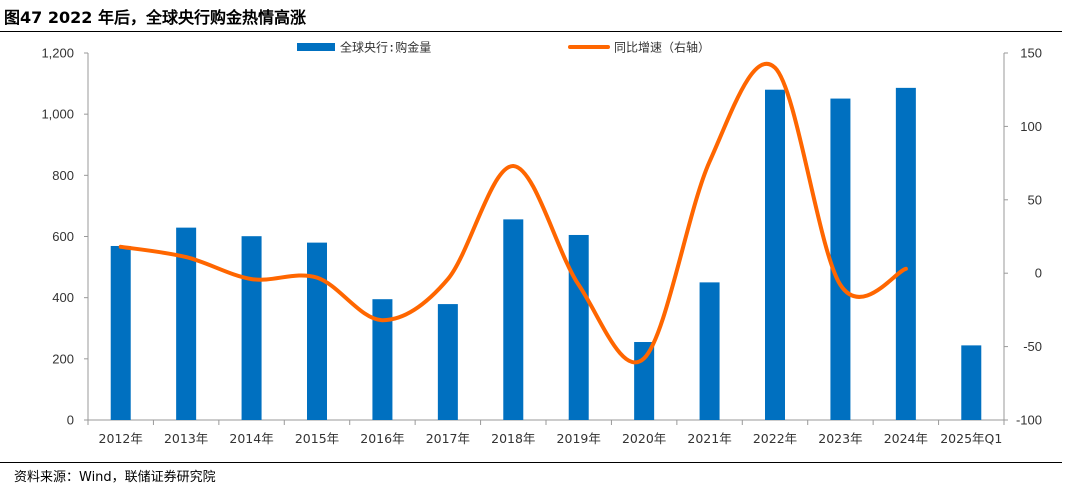 The image size is (1066, 487). What do you see at coordinates (57, 53) in the screenshot?
I see `y-left-tick-label: 1,200` at bounding box center [57, 53].